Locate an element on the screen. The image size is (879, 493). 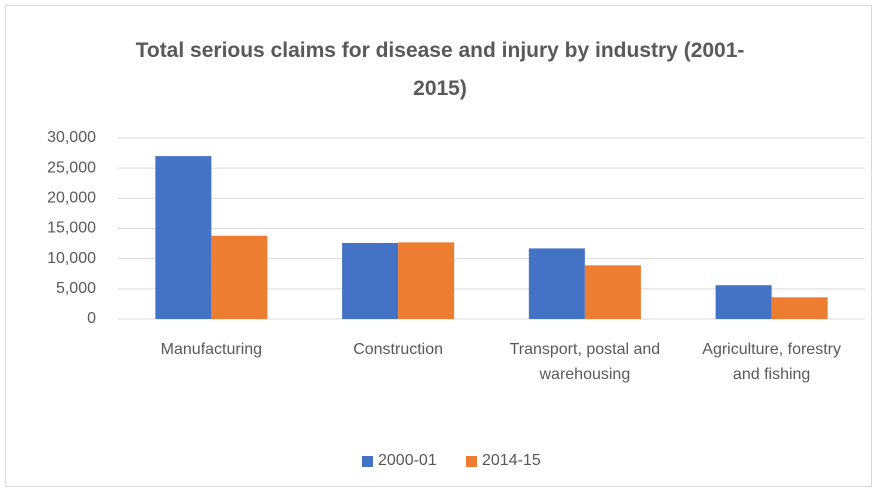
y-tick-label: 30,000 is located at coordinates (71, 137).